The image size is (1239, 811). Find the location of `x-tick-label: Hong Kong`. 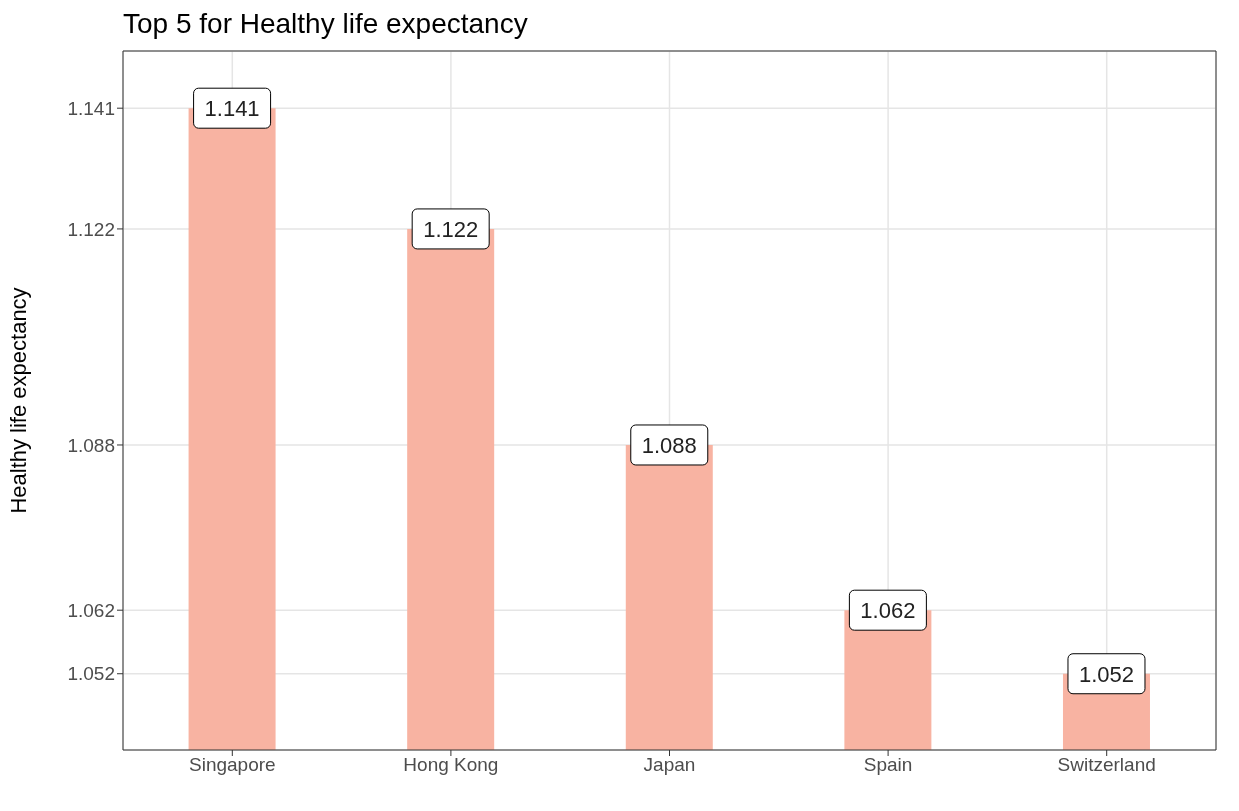

x-tick-label: Hong Kong is located at coordinates (451, 765).